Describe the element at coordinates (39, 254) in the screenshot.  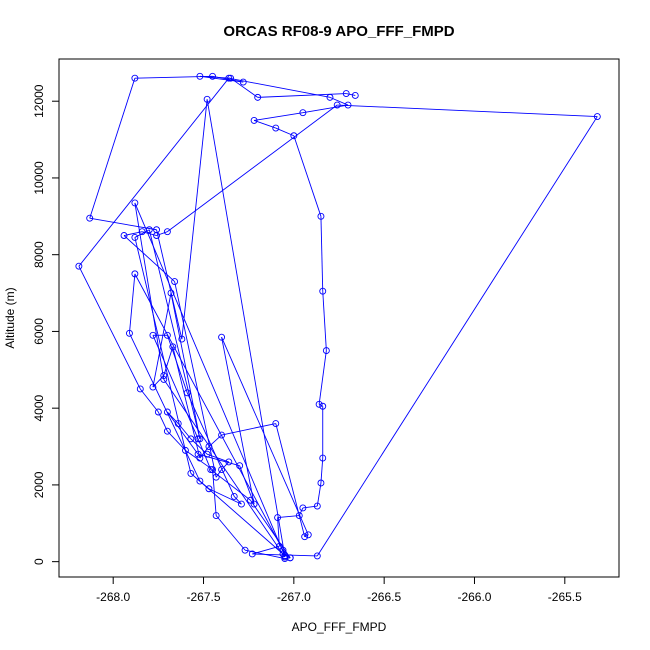
I see `y-tick-label: 8000` at that location.